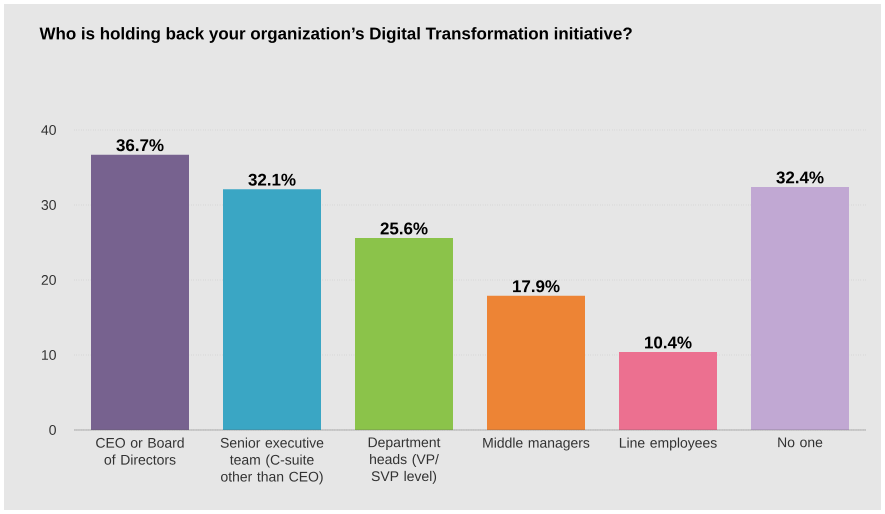 The width and height of the screenshot is (885, 514). I want to click on data-label: 32.4%, so click(800, 177).